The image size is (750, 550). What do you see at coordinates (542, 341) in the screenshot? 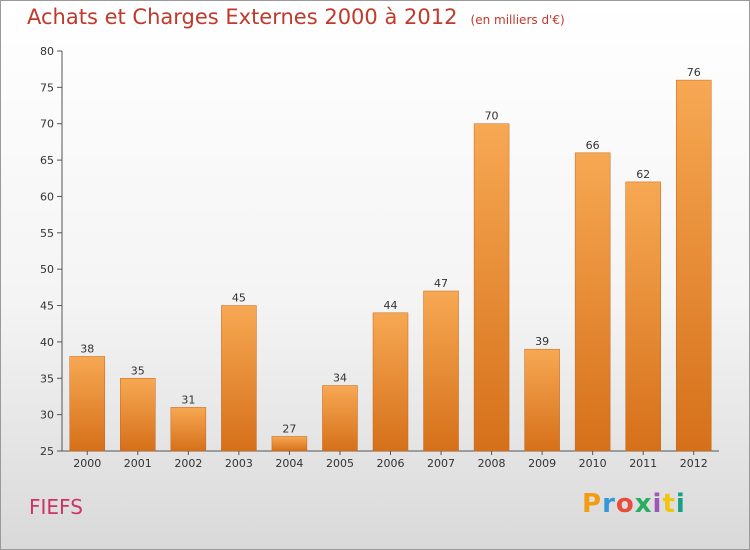
I see `value-label-2009: 39` at bounding box center [542, 341].